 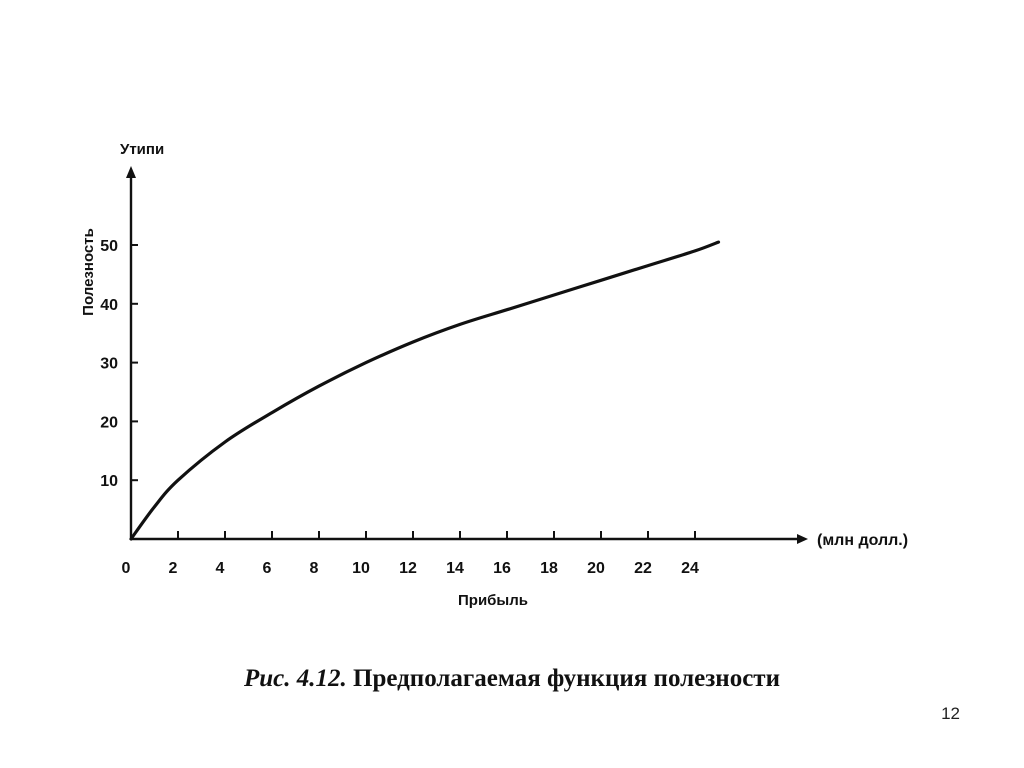 I want to click on y-unit-label: Утипи, so click(x=142, y=149).